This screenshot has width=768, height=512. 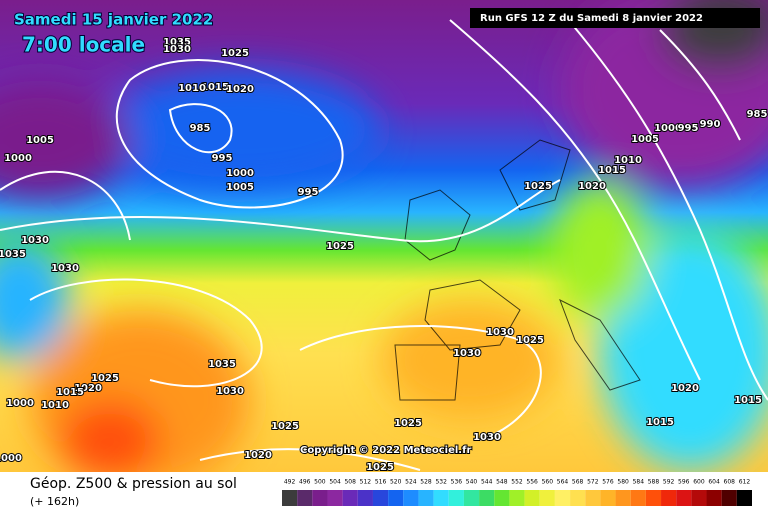 What do you see at coordinates (200, 128) in the screenshot?
I see `isobar-label: 985` at bounding box center [200, 128].